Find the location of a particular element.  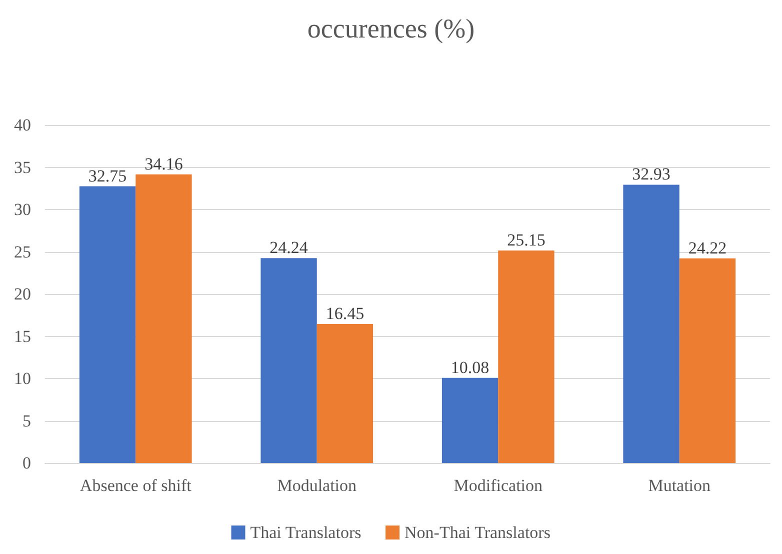

legend-label: Non-Thai Translators is located at coordinates (477, 532).